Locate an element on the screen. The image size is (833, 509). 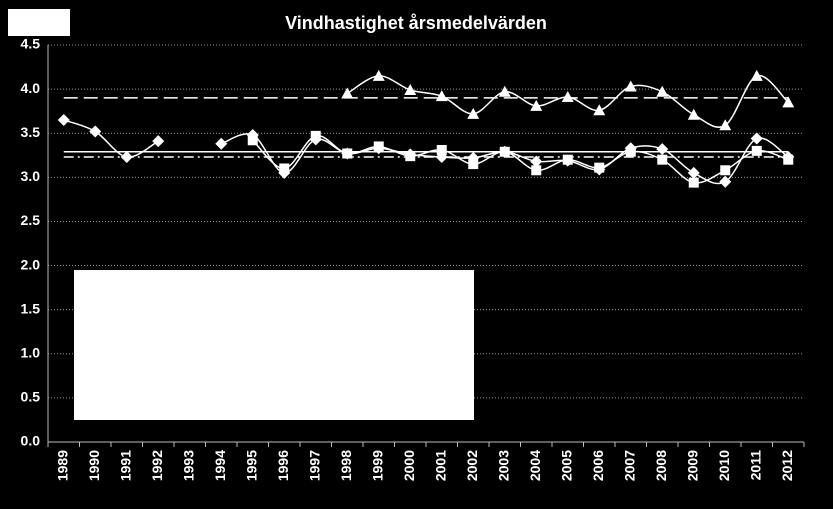
x-tick-label: 2002 is located at coordinates (472, 465).